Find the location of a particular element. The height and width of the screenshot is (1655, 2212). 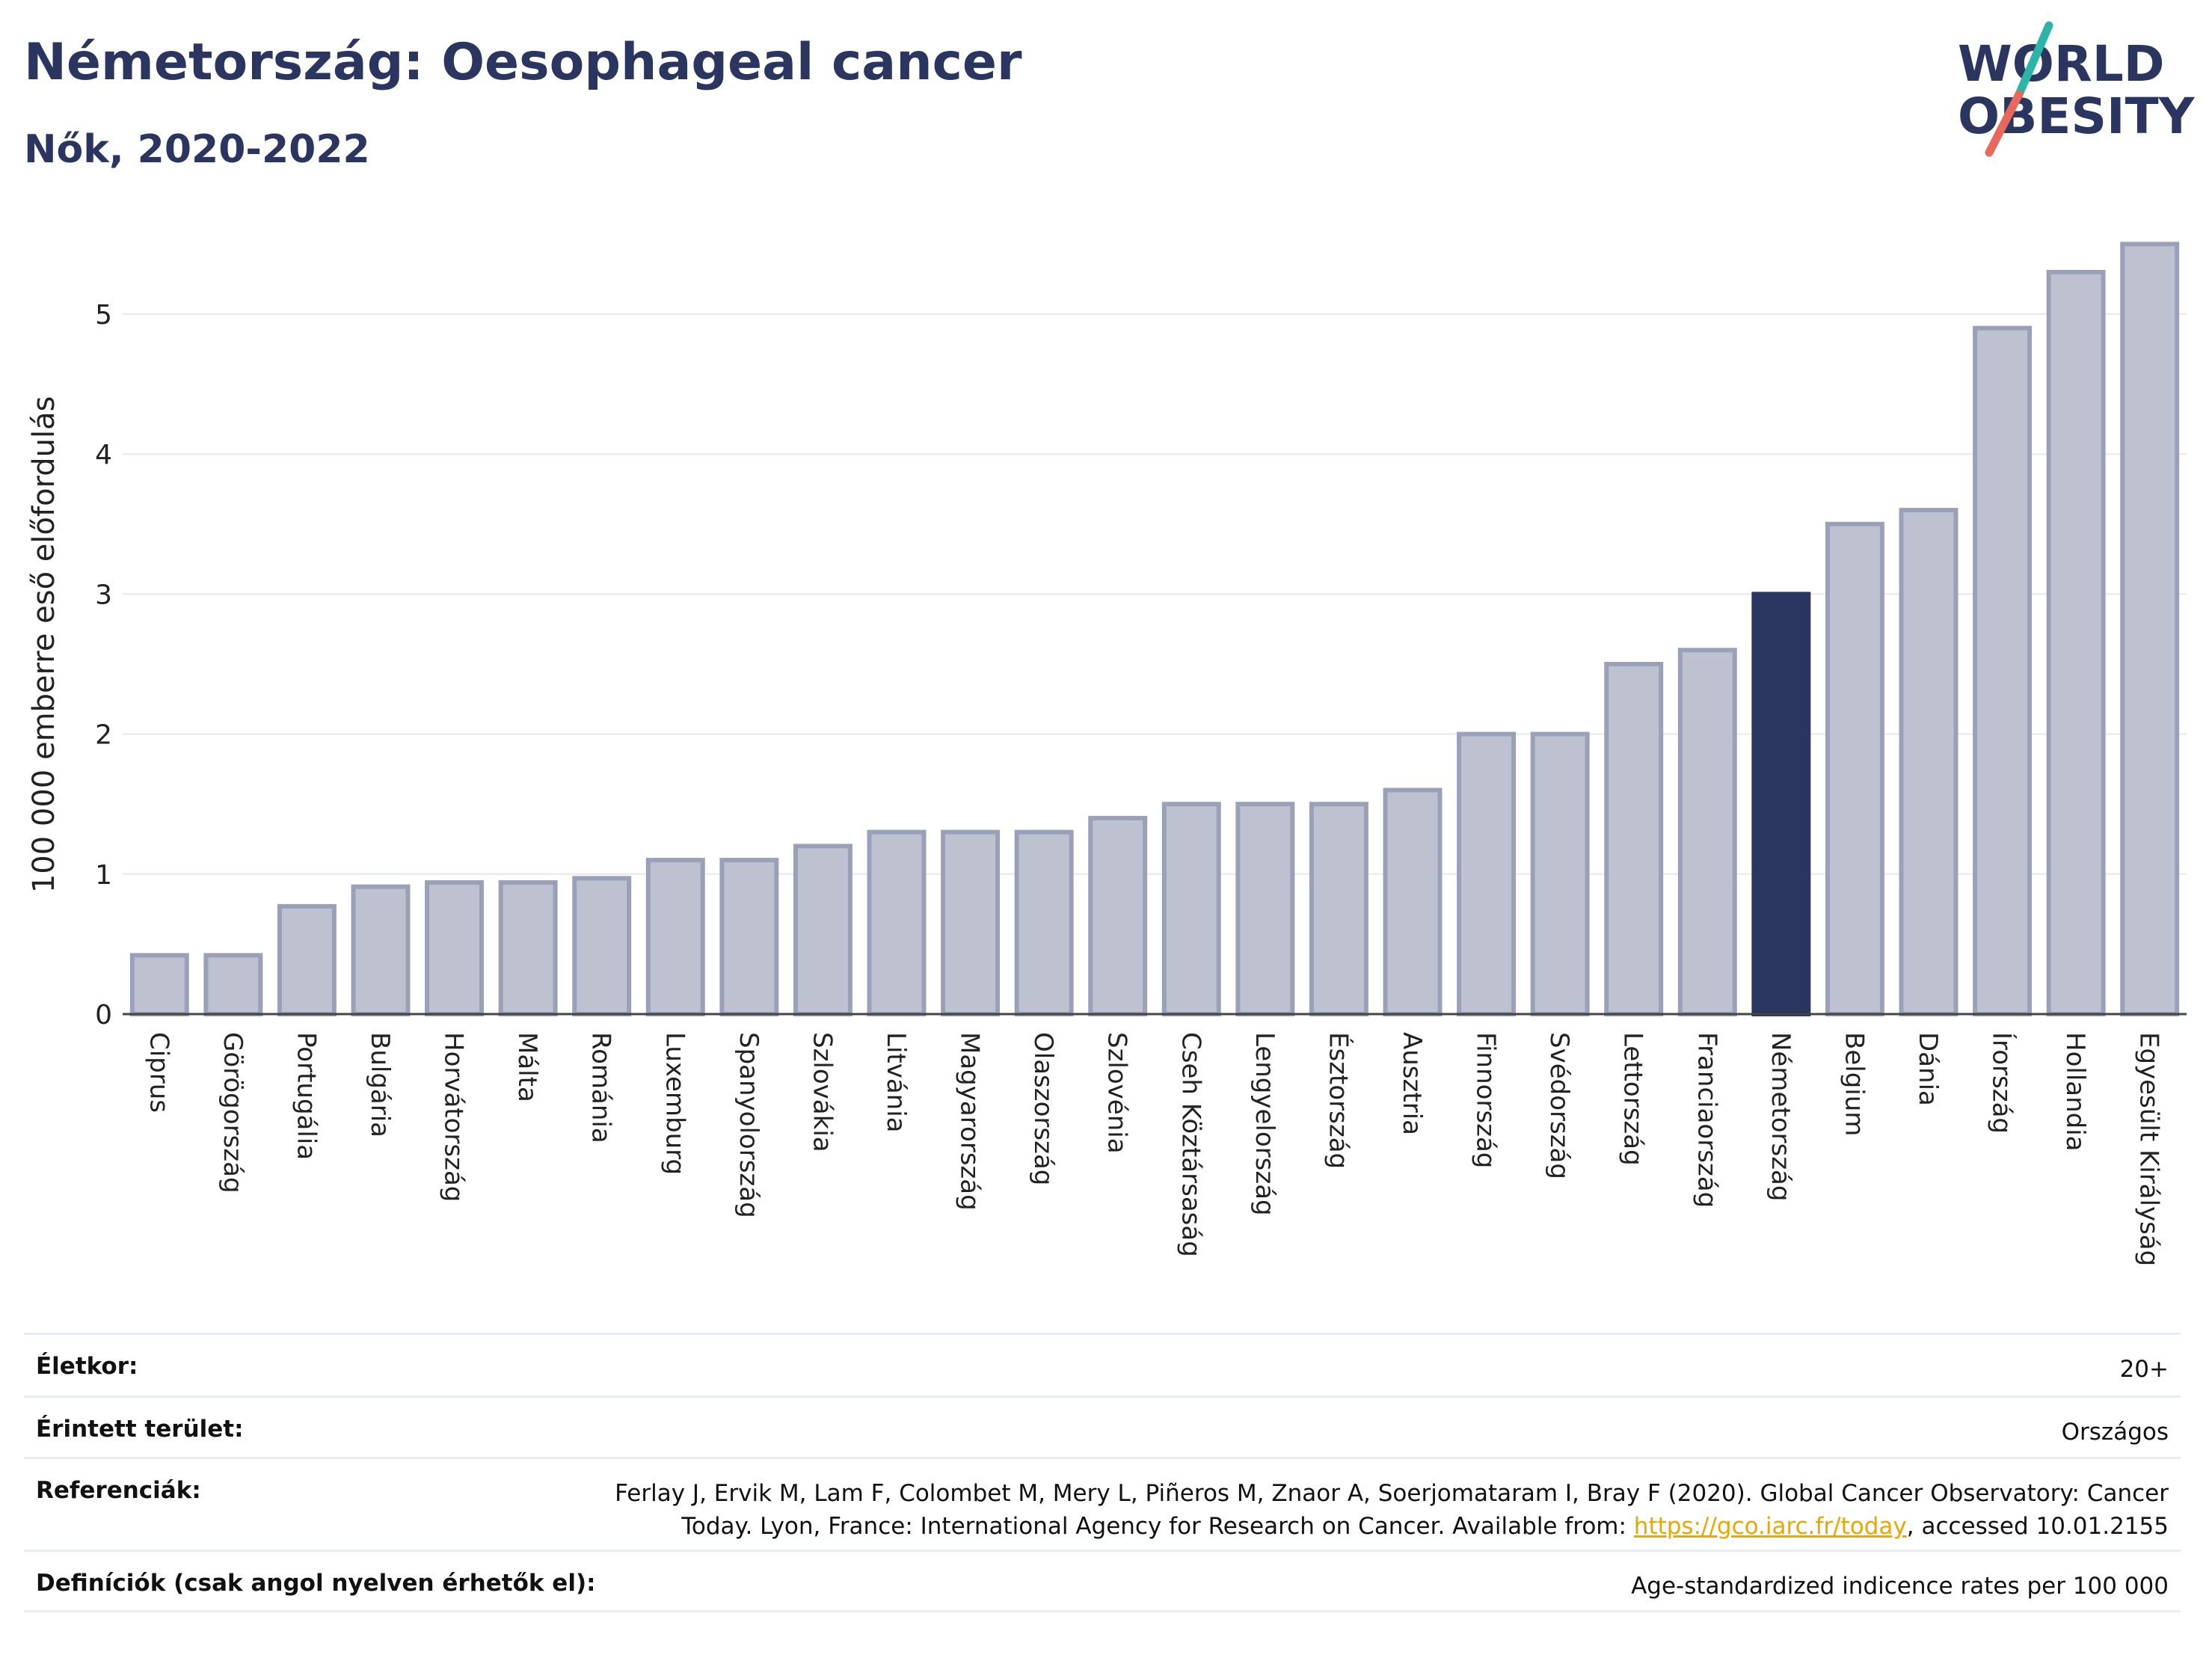

x-tick-label: Szlovénia is located at coordinates (1117, 1093).